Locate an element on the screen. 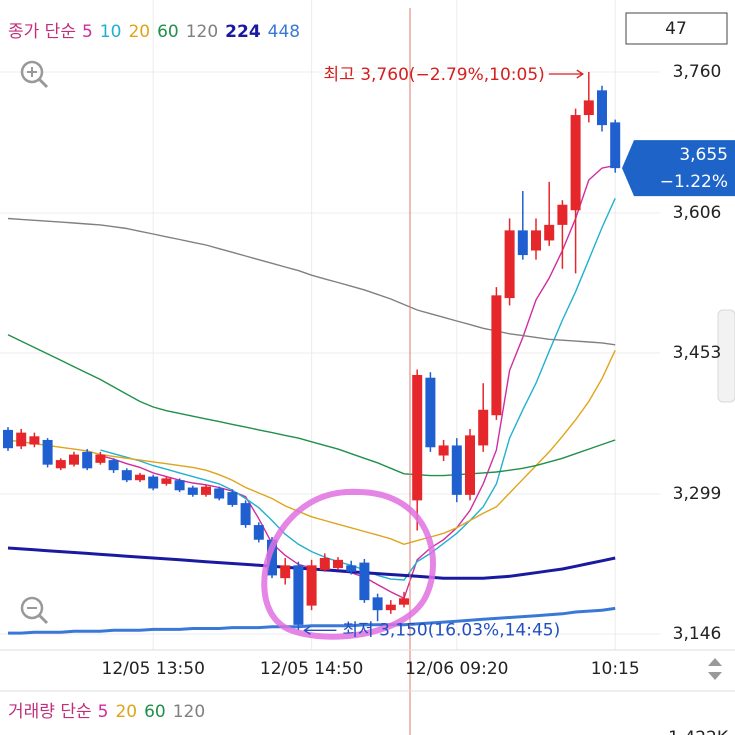 Image resolution: width=735 pixels, height=735 pixels. zoom-in is located at coordinates (34, 74).